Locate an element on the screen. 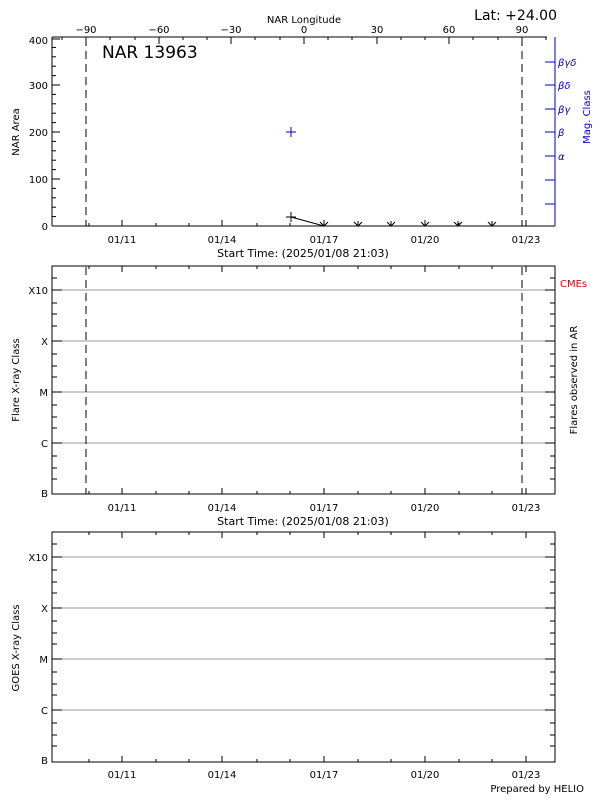 The height and width of the screenshot is (800, 600). area-series is located at coordinates (391, 219).